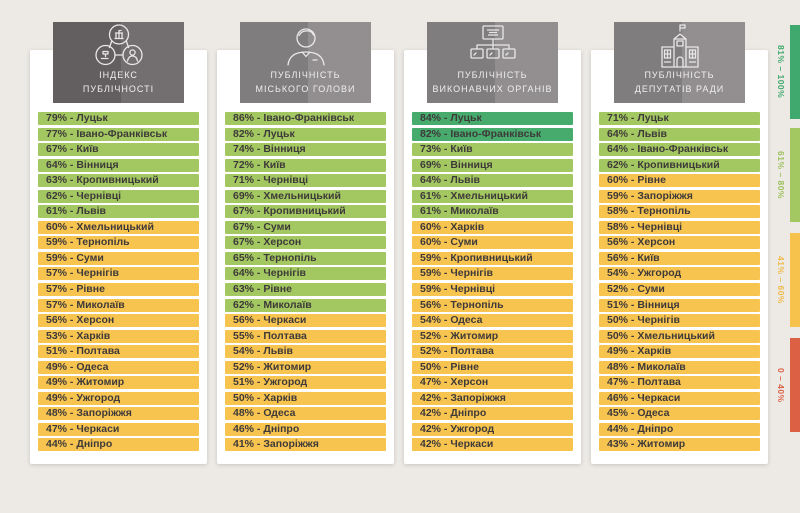 This screenshot has height=513, width=800. What do you see at coordinates (305, 88) in the screenshot?
I see `column-title-line2: МІСЬКОГО ГОЛОВИ` at bounding box center [305, 88].